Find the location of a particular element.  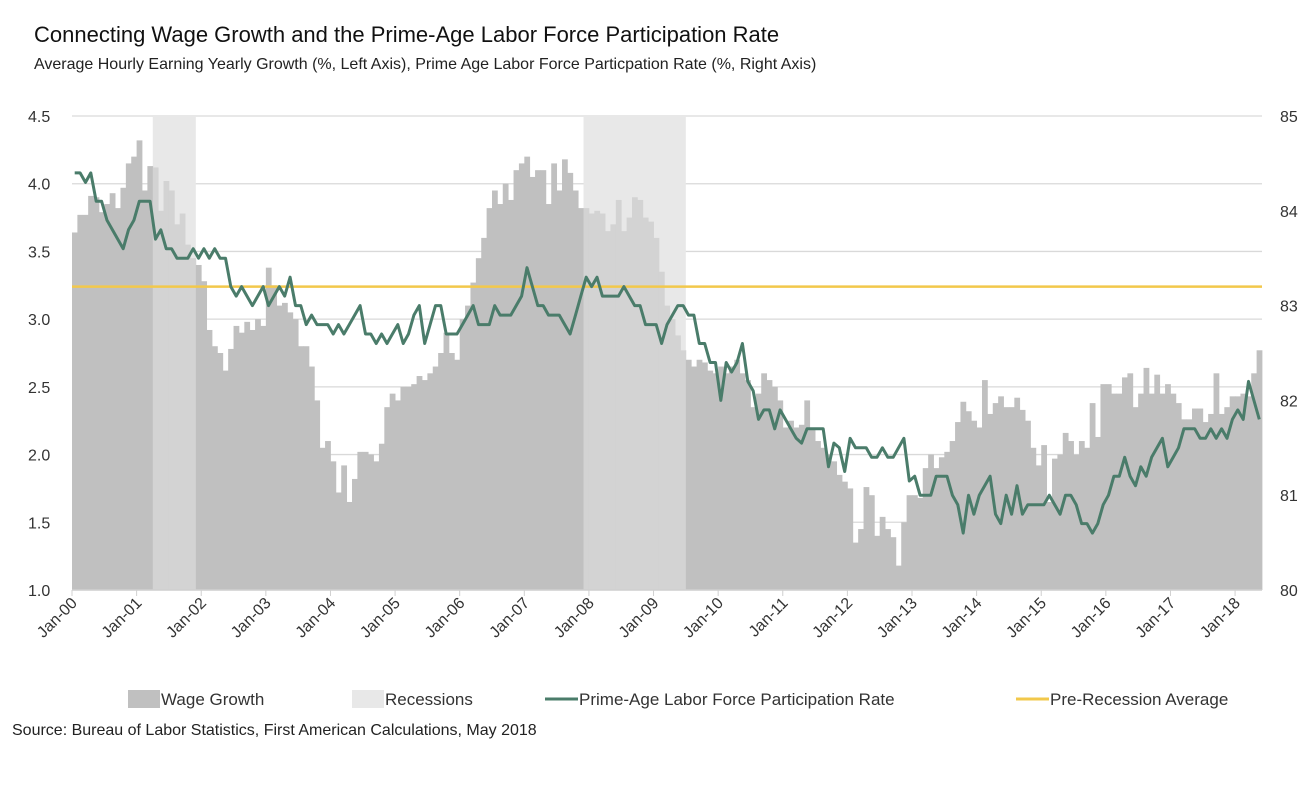

right-axis-tick: 83 is located at coordinates (1289, 307).